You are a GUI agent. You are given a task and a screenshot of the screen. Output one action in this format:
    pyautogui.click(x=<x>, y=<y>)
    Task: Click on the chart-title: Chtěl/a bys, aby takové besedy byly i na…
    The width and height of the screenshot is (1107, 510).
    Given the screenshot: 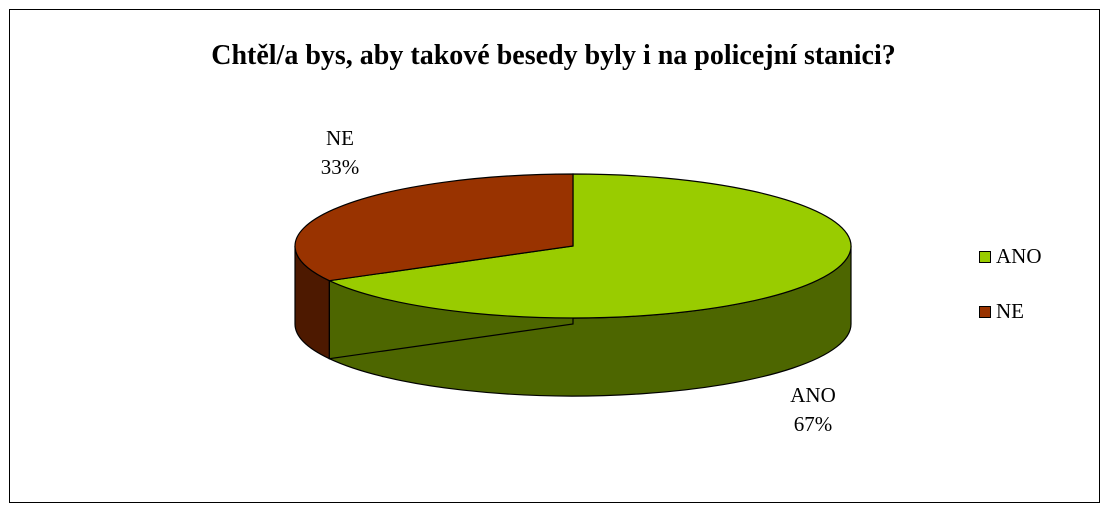 What is the action you would take?
    pyautogui.click(x=553, y=55)
    